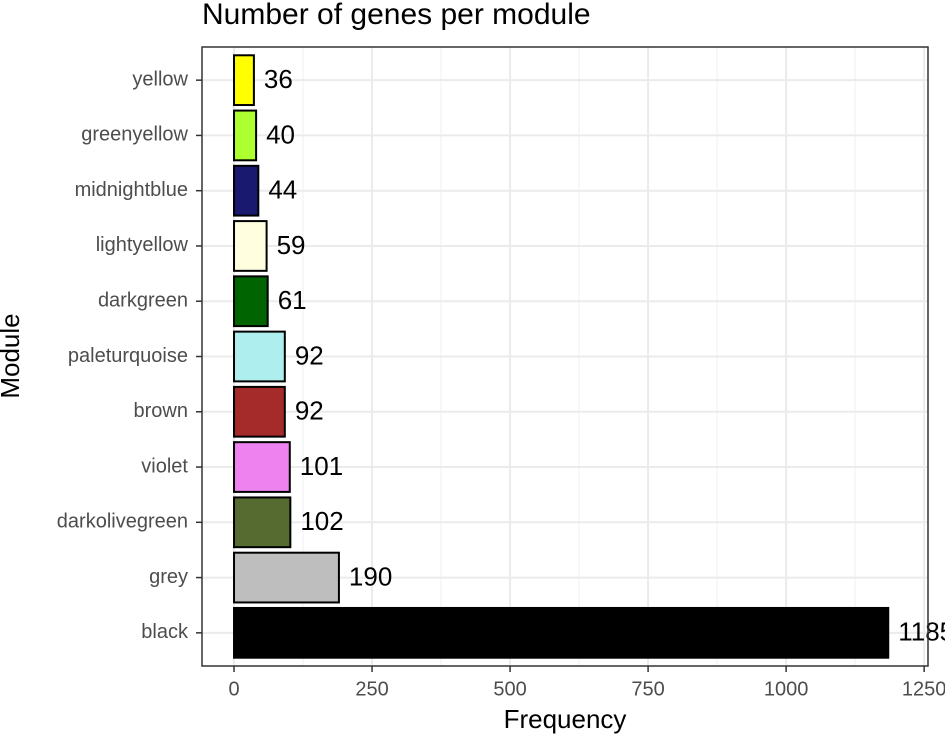 This screenshot has width=945, height=738. Describe the element at coordinates (396, 15) in the screenshot. I see `chart-title: Number of genes per module` at that location.